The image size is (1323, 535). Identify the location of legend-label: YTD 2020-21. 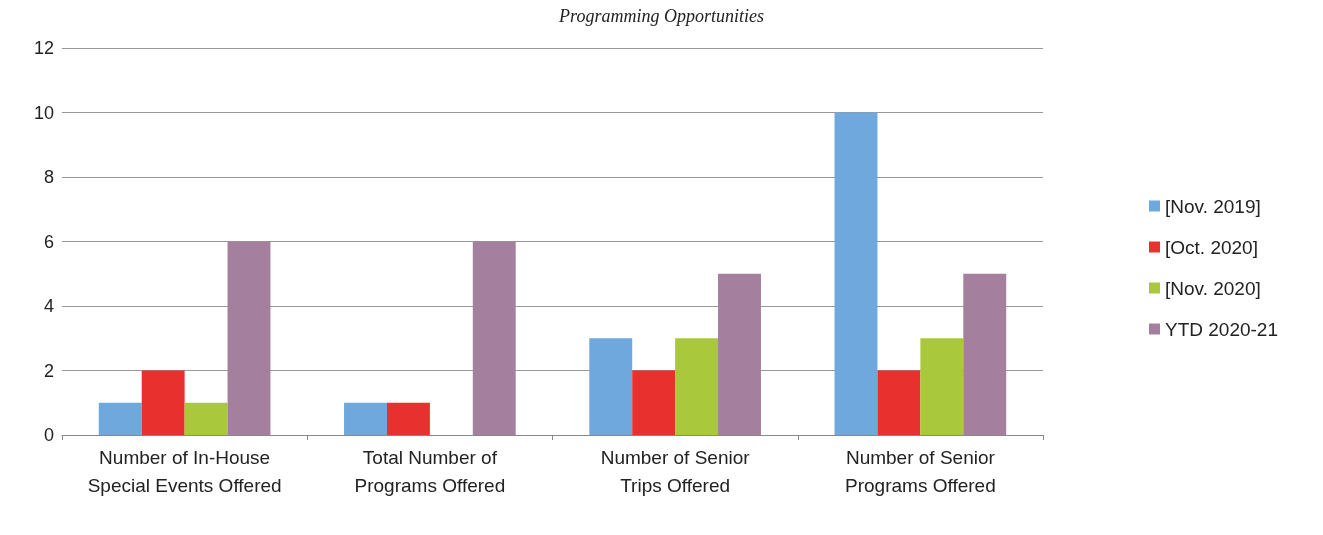
(1221, 329).